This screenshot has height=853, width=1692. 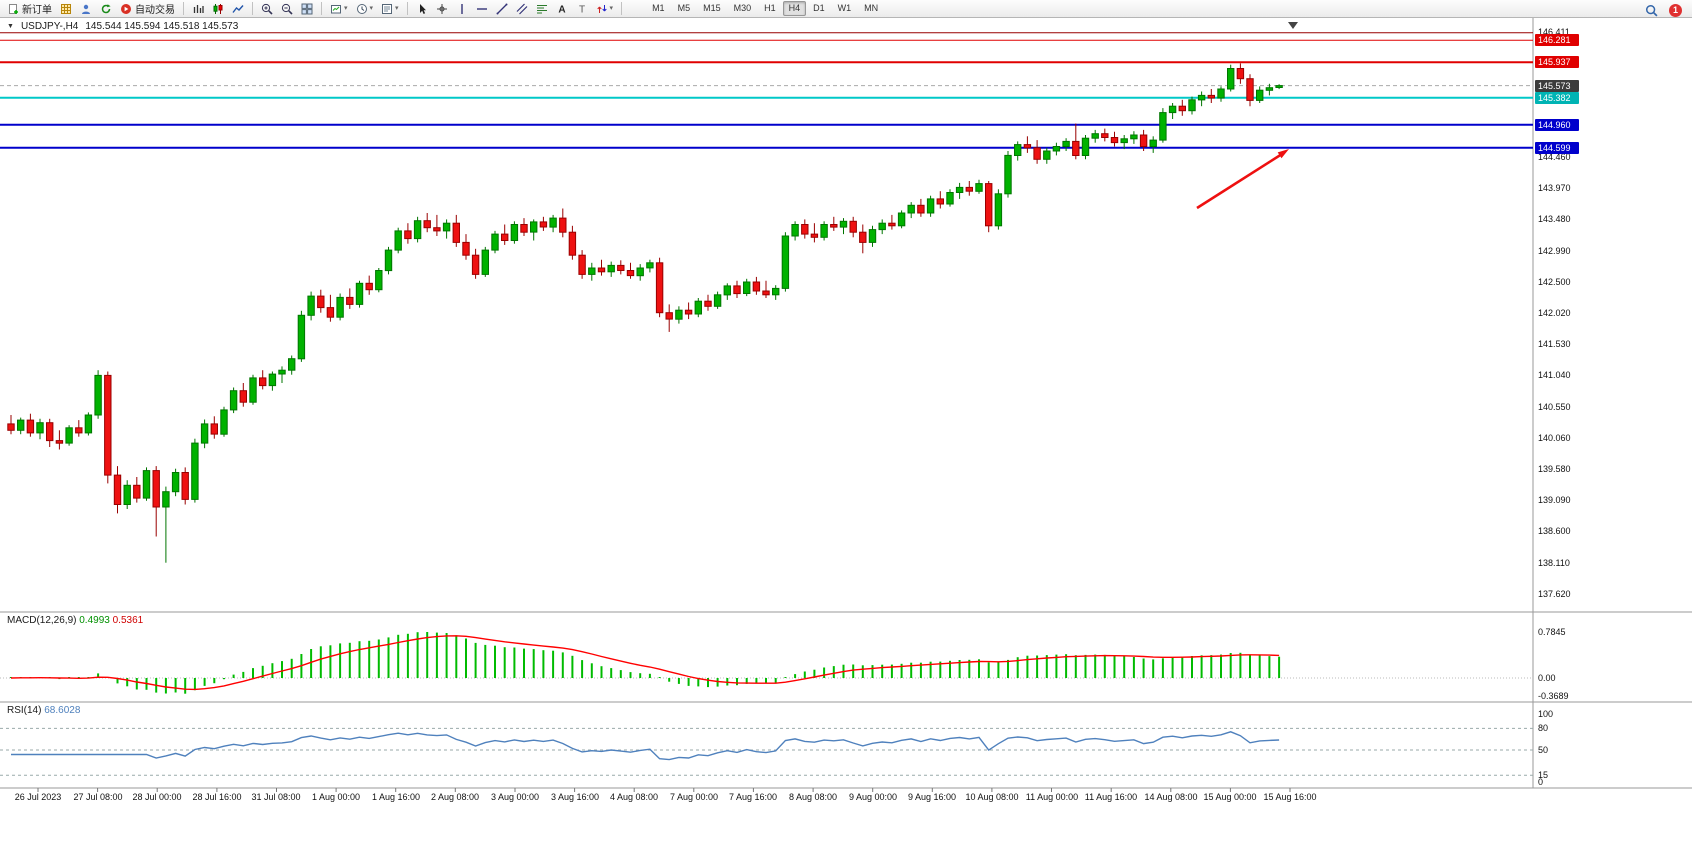 What do you see at coordinates (462, 9) in the screenshot?
I see `vertical-line-button` at bounding box center [462, 9].